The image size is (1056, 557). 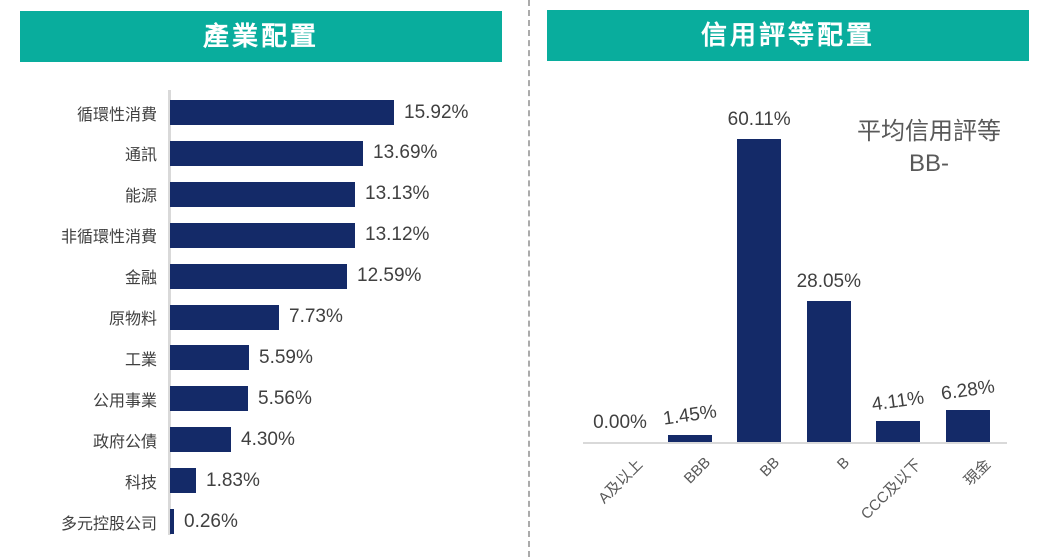 I want to click on industry-value-label: 5.56%, so click(x=285, y=398).